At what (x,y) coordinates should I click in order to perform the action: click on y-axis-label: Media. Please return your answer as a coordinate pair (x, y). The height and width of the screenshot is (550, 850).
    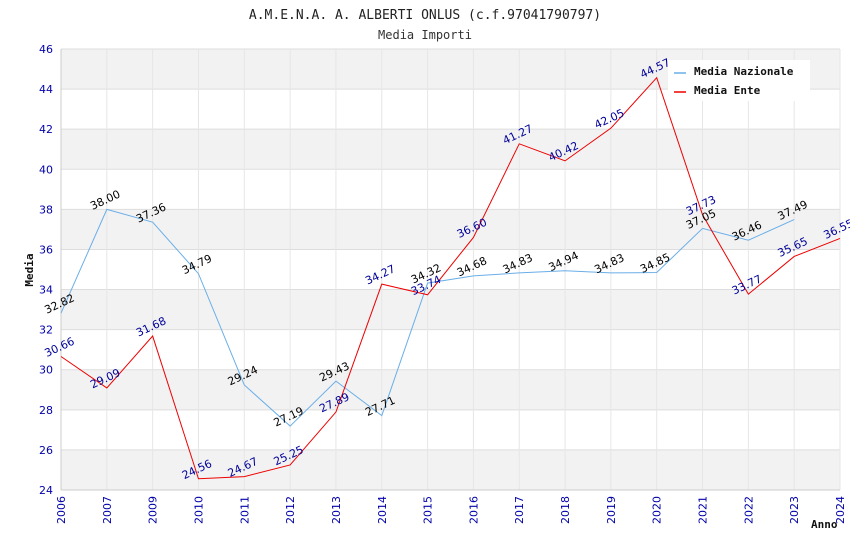
    Looking at the image, I should click on (29, 269).